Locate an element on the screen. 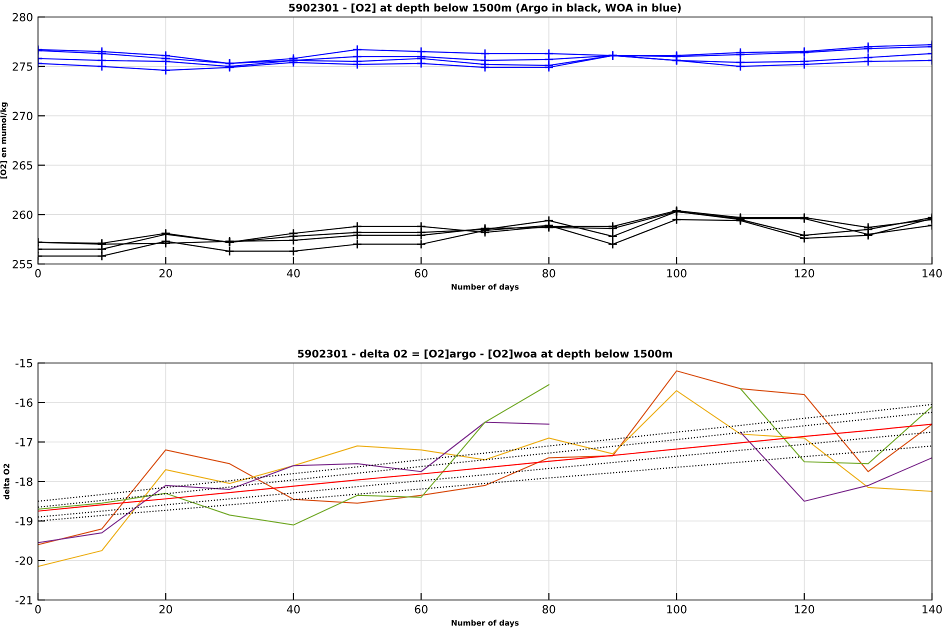 Image resolution: width=942 pixels, height=633 pixels. y-tick-label: -21 is located at coordinates (24, 600).